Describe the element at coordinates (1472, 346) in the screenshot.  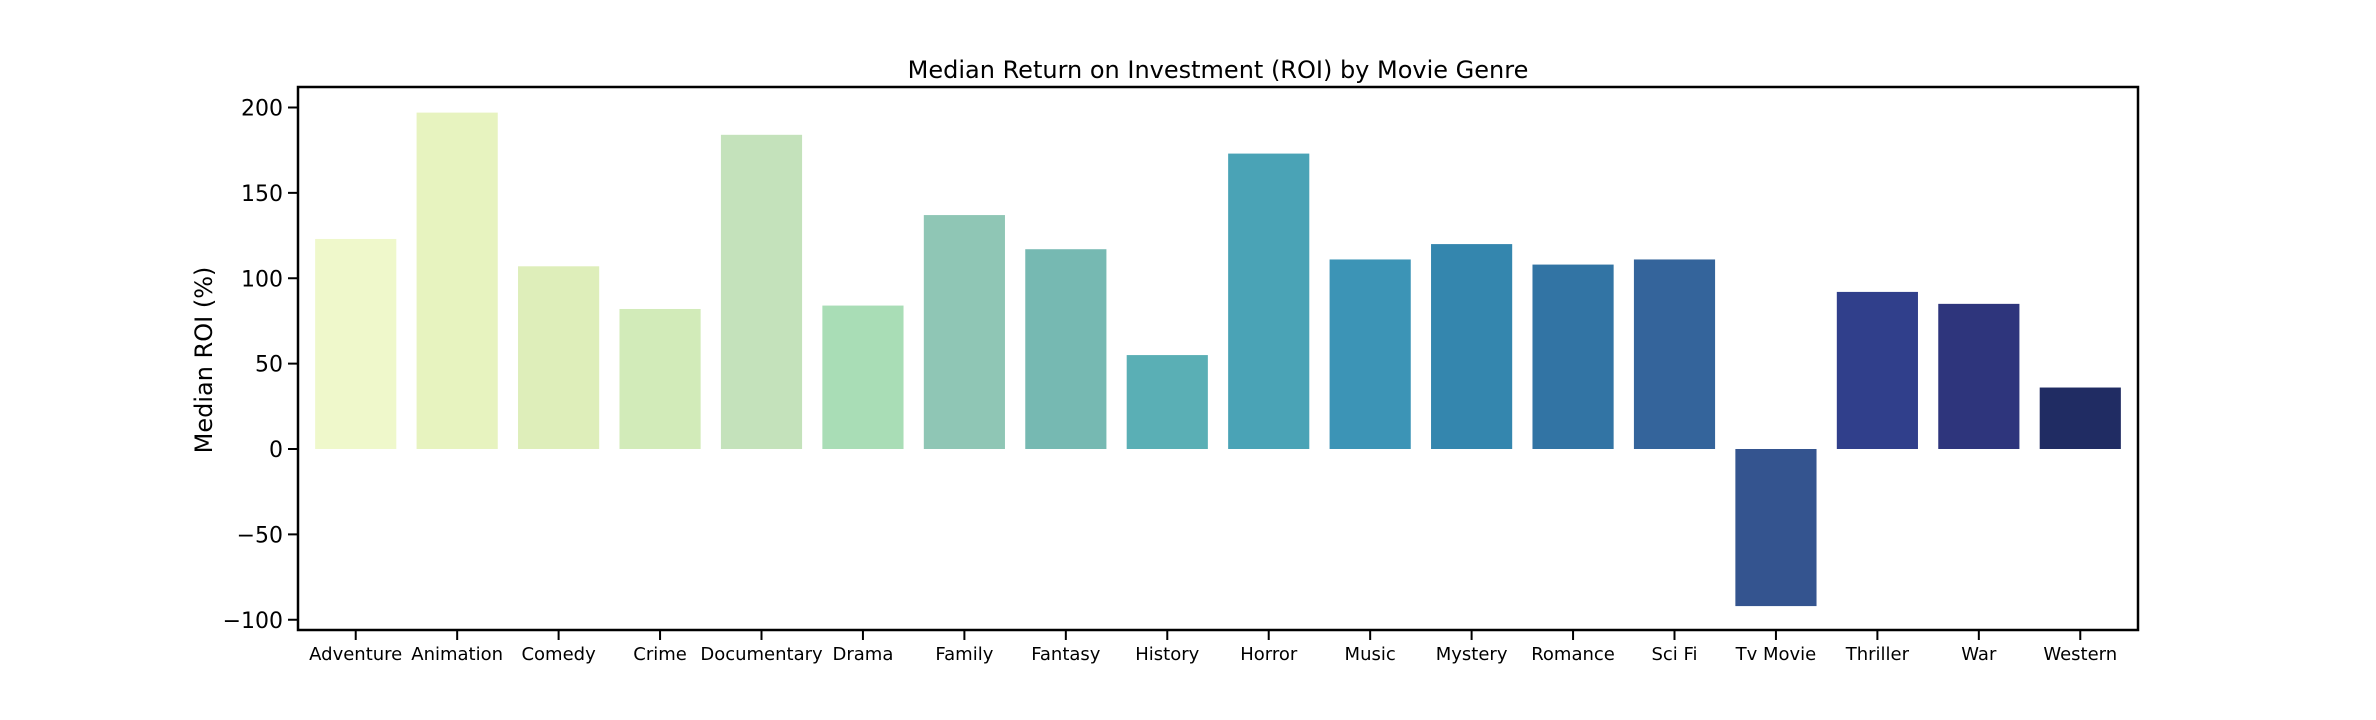
I see `bar-mystery` at that location.